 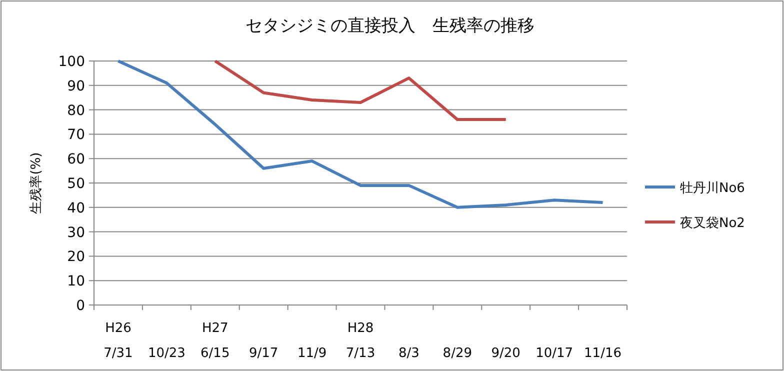 What do you see at coordinates (76, 208) in the screenshot?
I see `y-tick-label: 40` at bounding box center [76, 208].